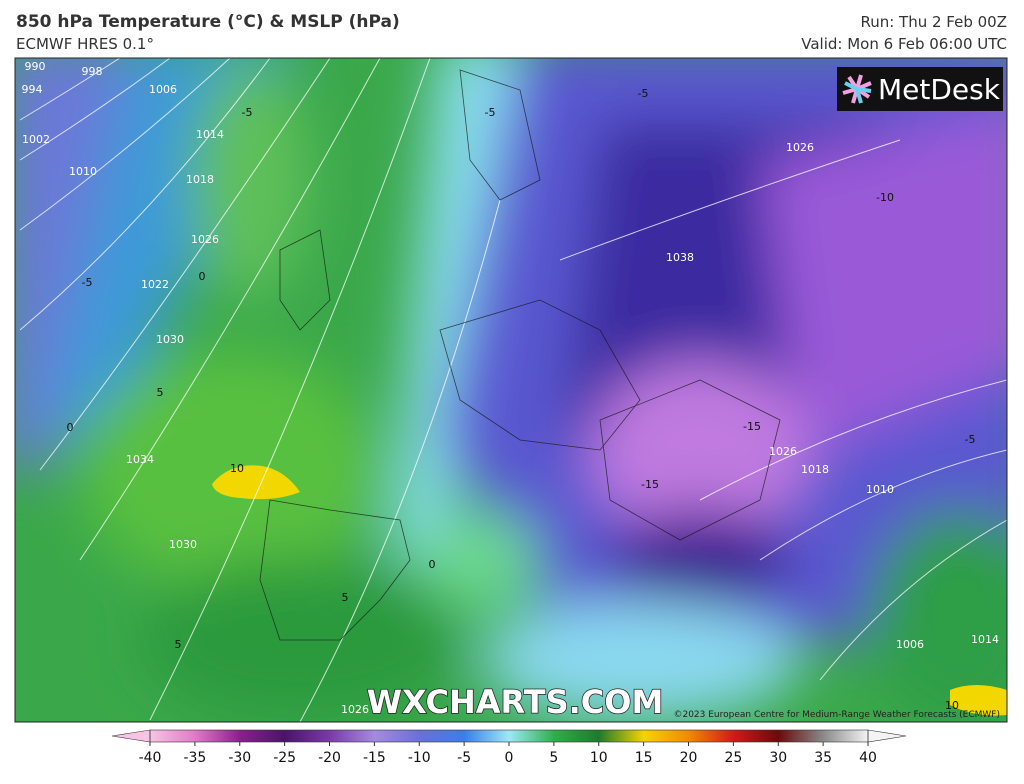 Image resolution: width=1024 pixels, height=784 pixels. Describe the element at coordinates (857, 89) in the screenshot. I see `logo-icon` at that location.